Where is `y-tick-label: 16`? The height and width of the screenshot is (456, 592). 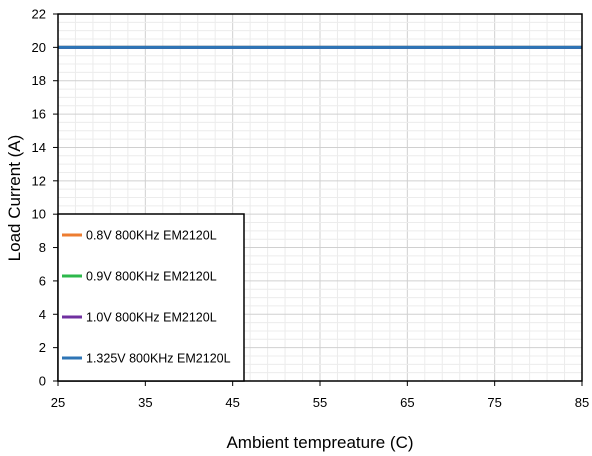 y-tick-label: 16 is located at coordinates (39, 114).